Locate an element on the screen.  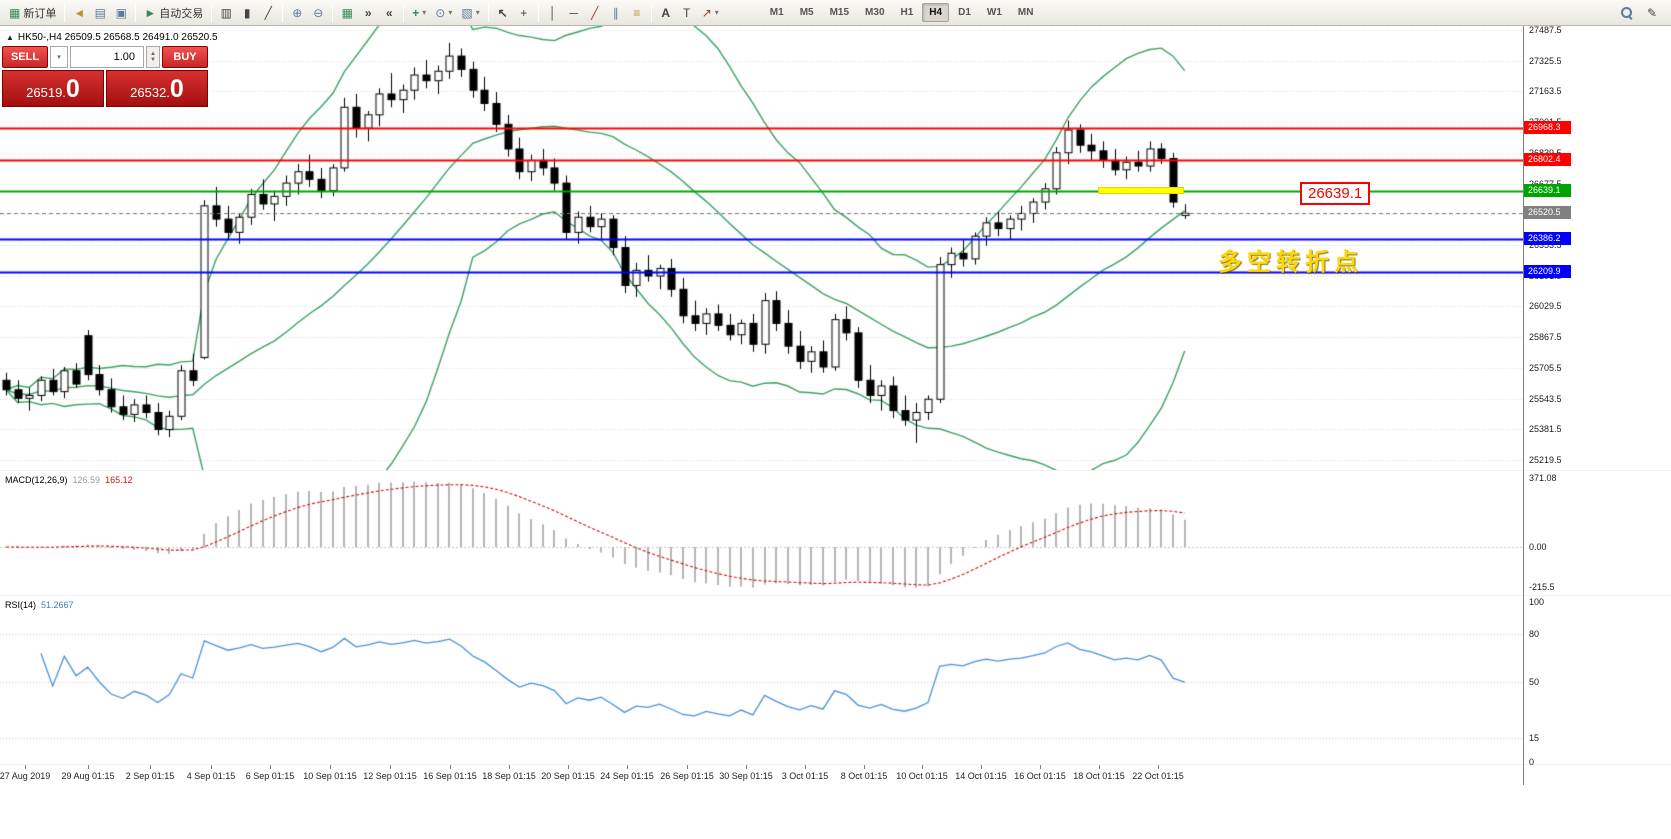
macd-panel-canvas is located at coordinates (761, 533).